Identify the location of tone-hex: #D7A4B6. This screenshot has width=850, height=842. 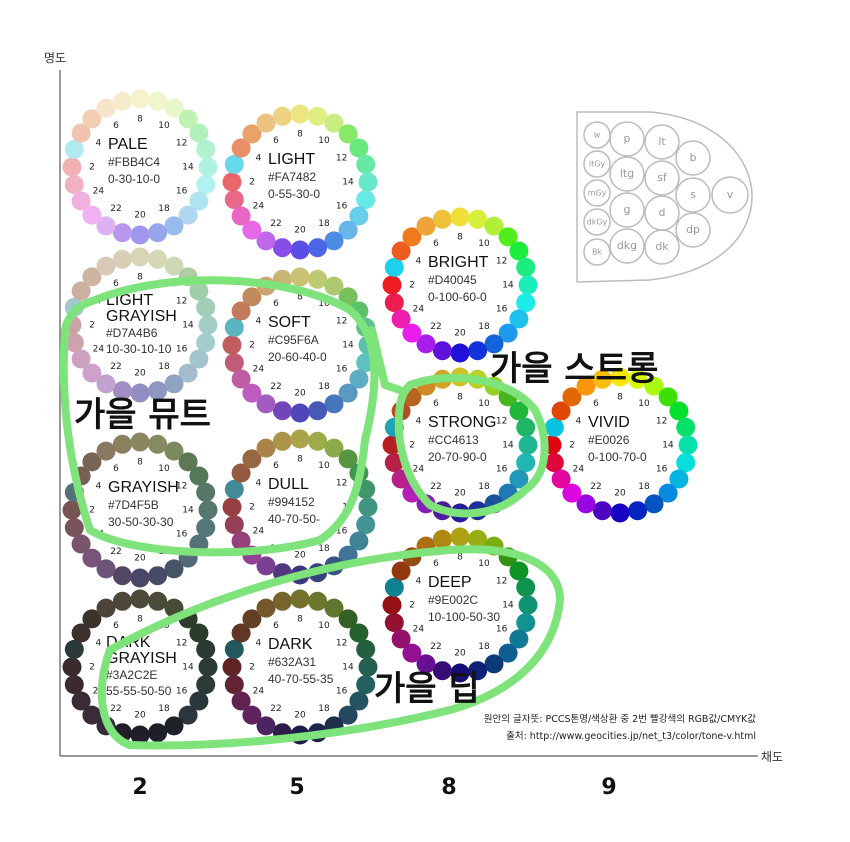
(132, 333).